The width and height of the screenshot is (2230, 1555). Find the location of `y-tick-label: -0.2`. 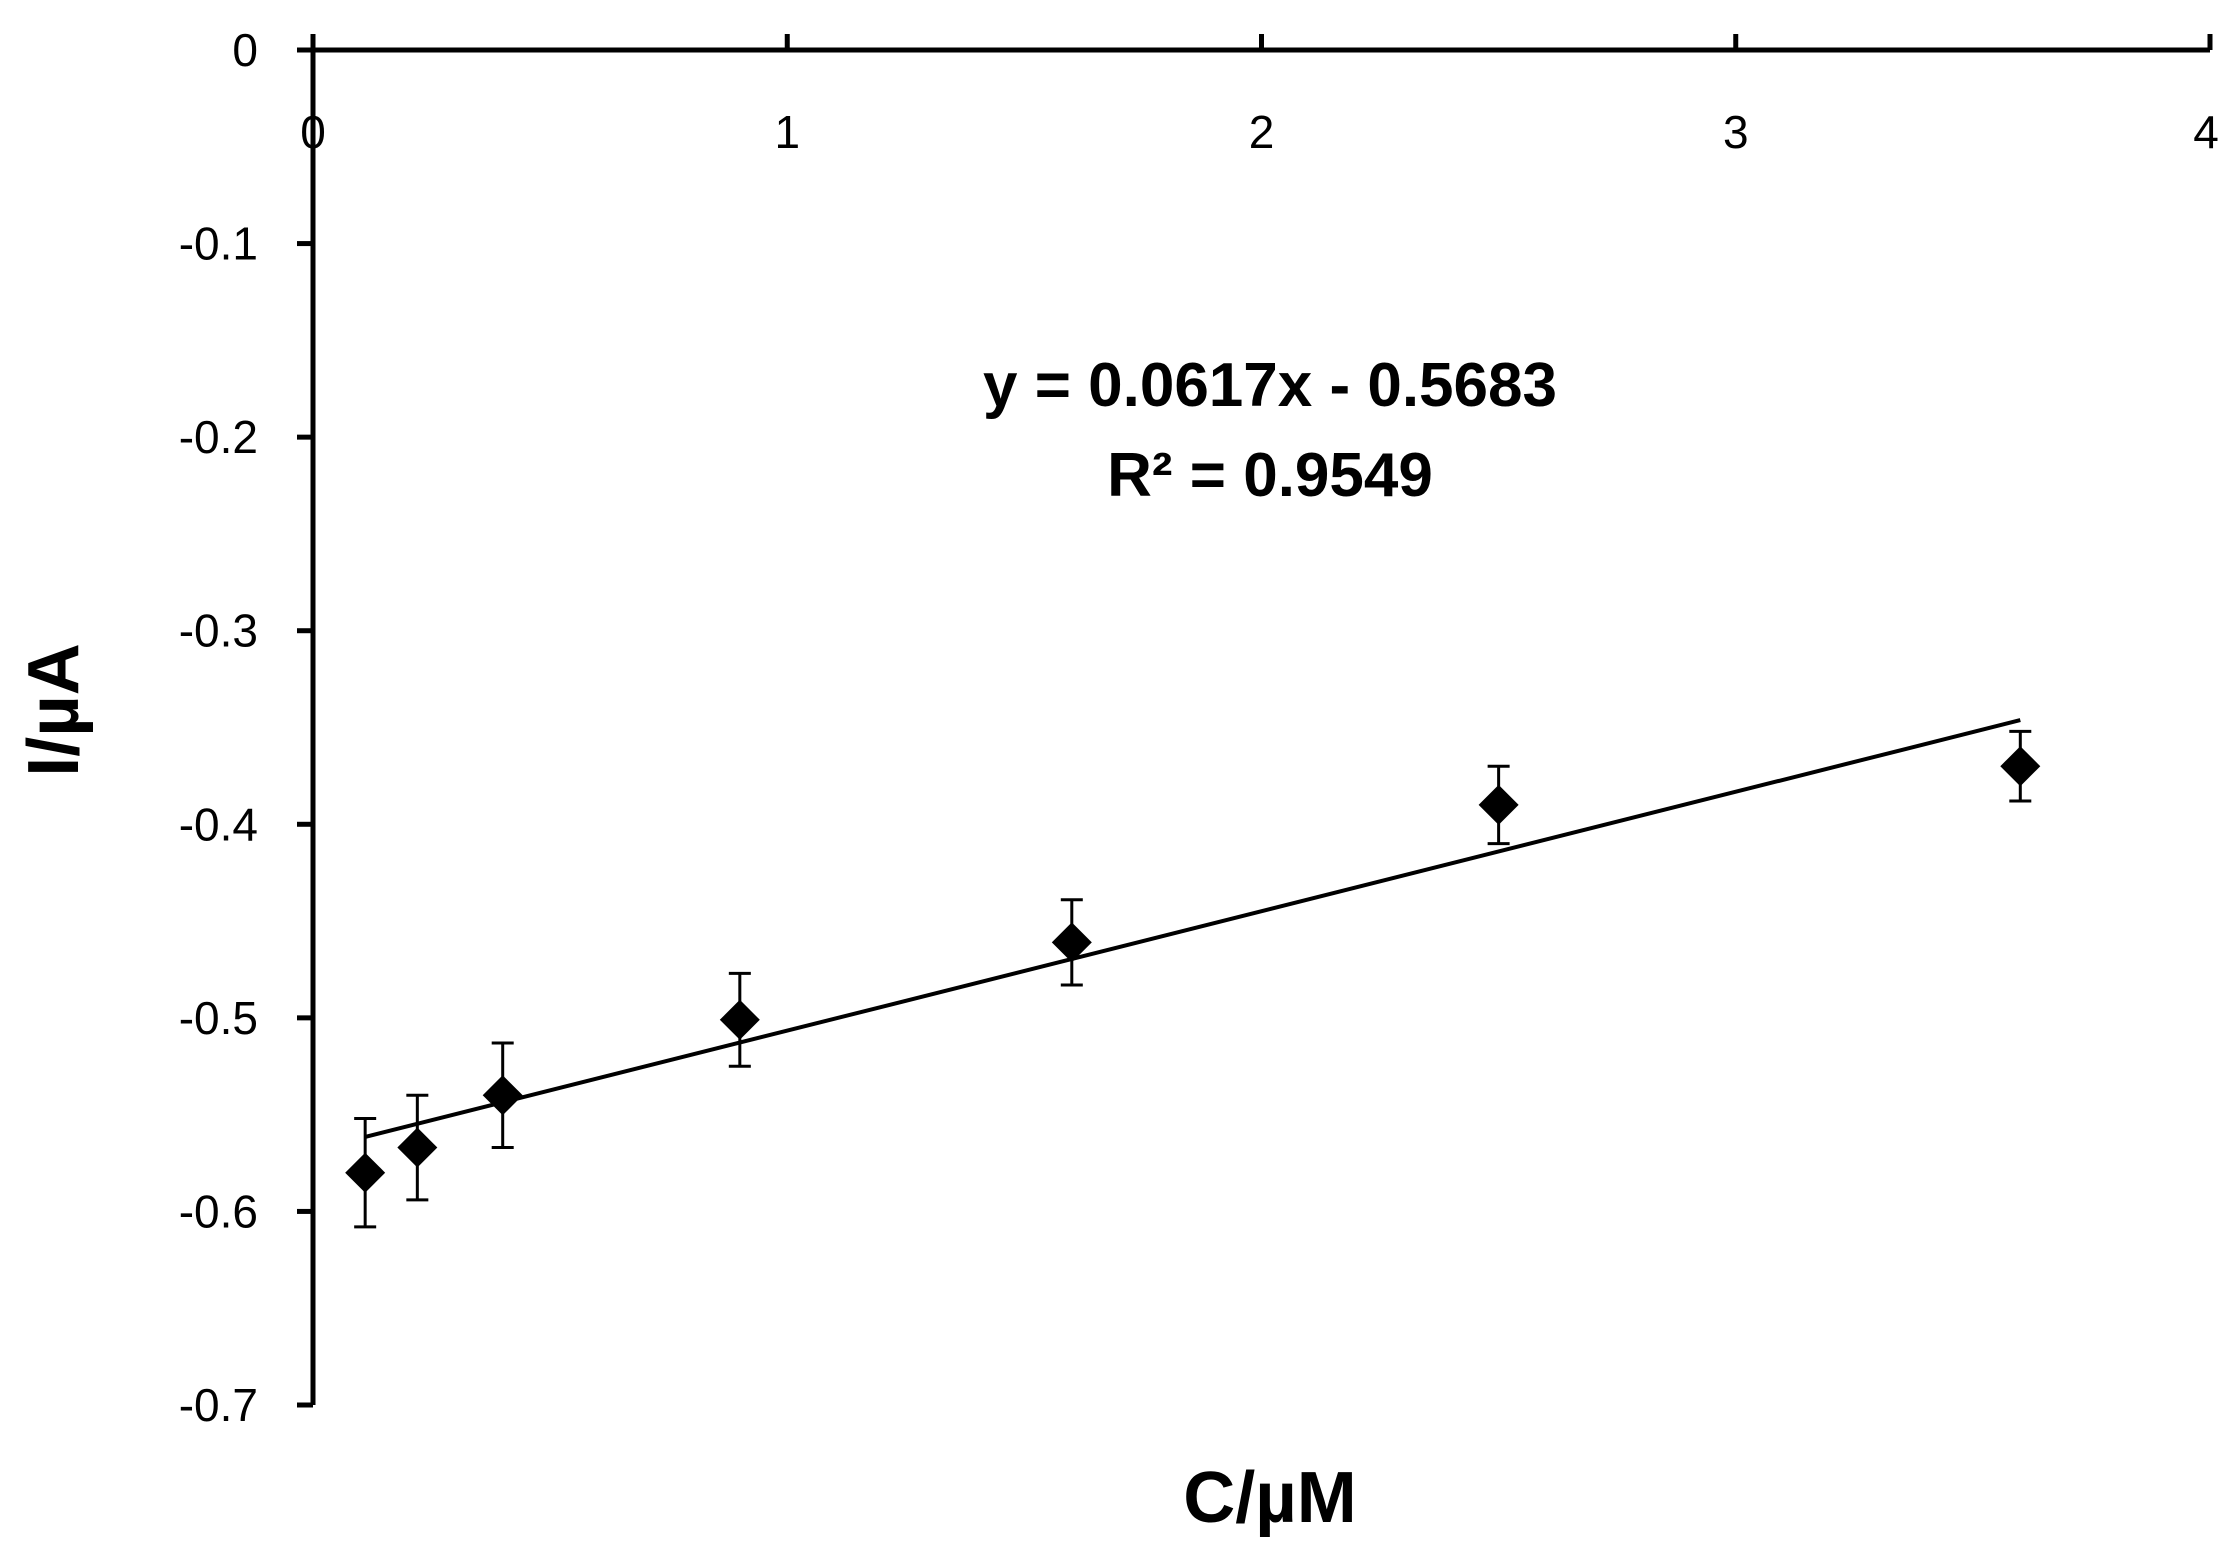

y-tick-label: -0.2 is located at coordinates (218, 437).